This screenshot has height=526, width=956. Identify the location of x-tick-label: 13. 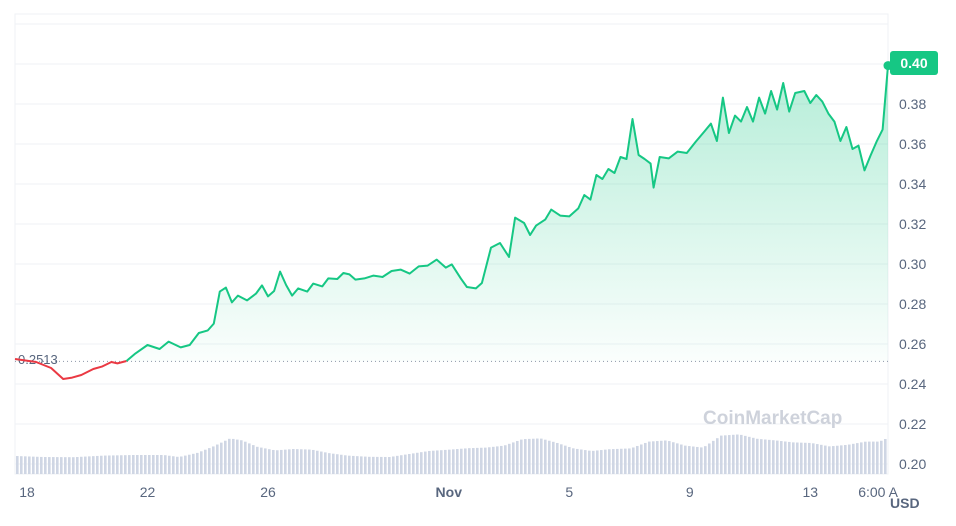
(810, 492).